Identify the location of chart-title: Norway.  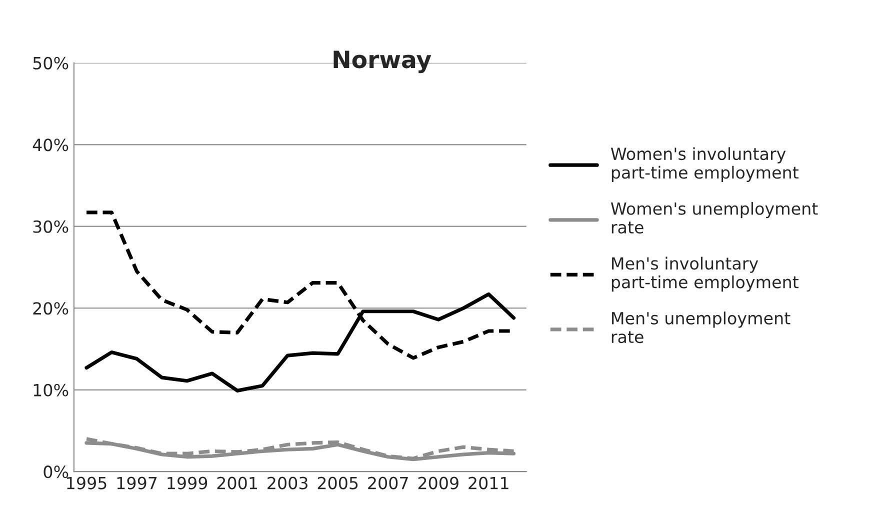
(383, 62).